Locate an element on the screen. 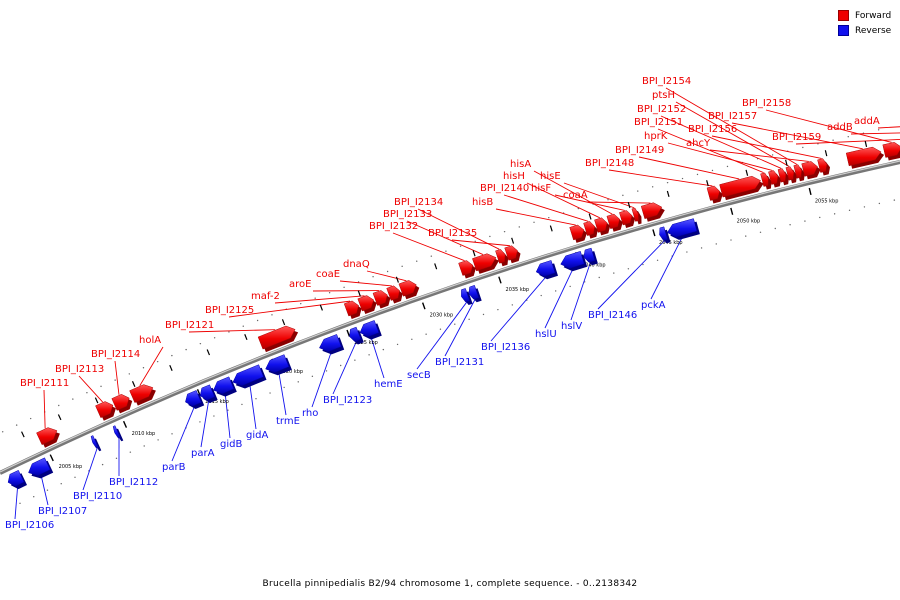  gene-bpi-i2113 is located at coordinates (104, 410).